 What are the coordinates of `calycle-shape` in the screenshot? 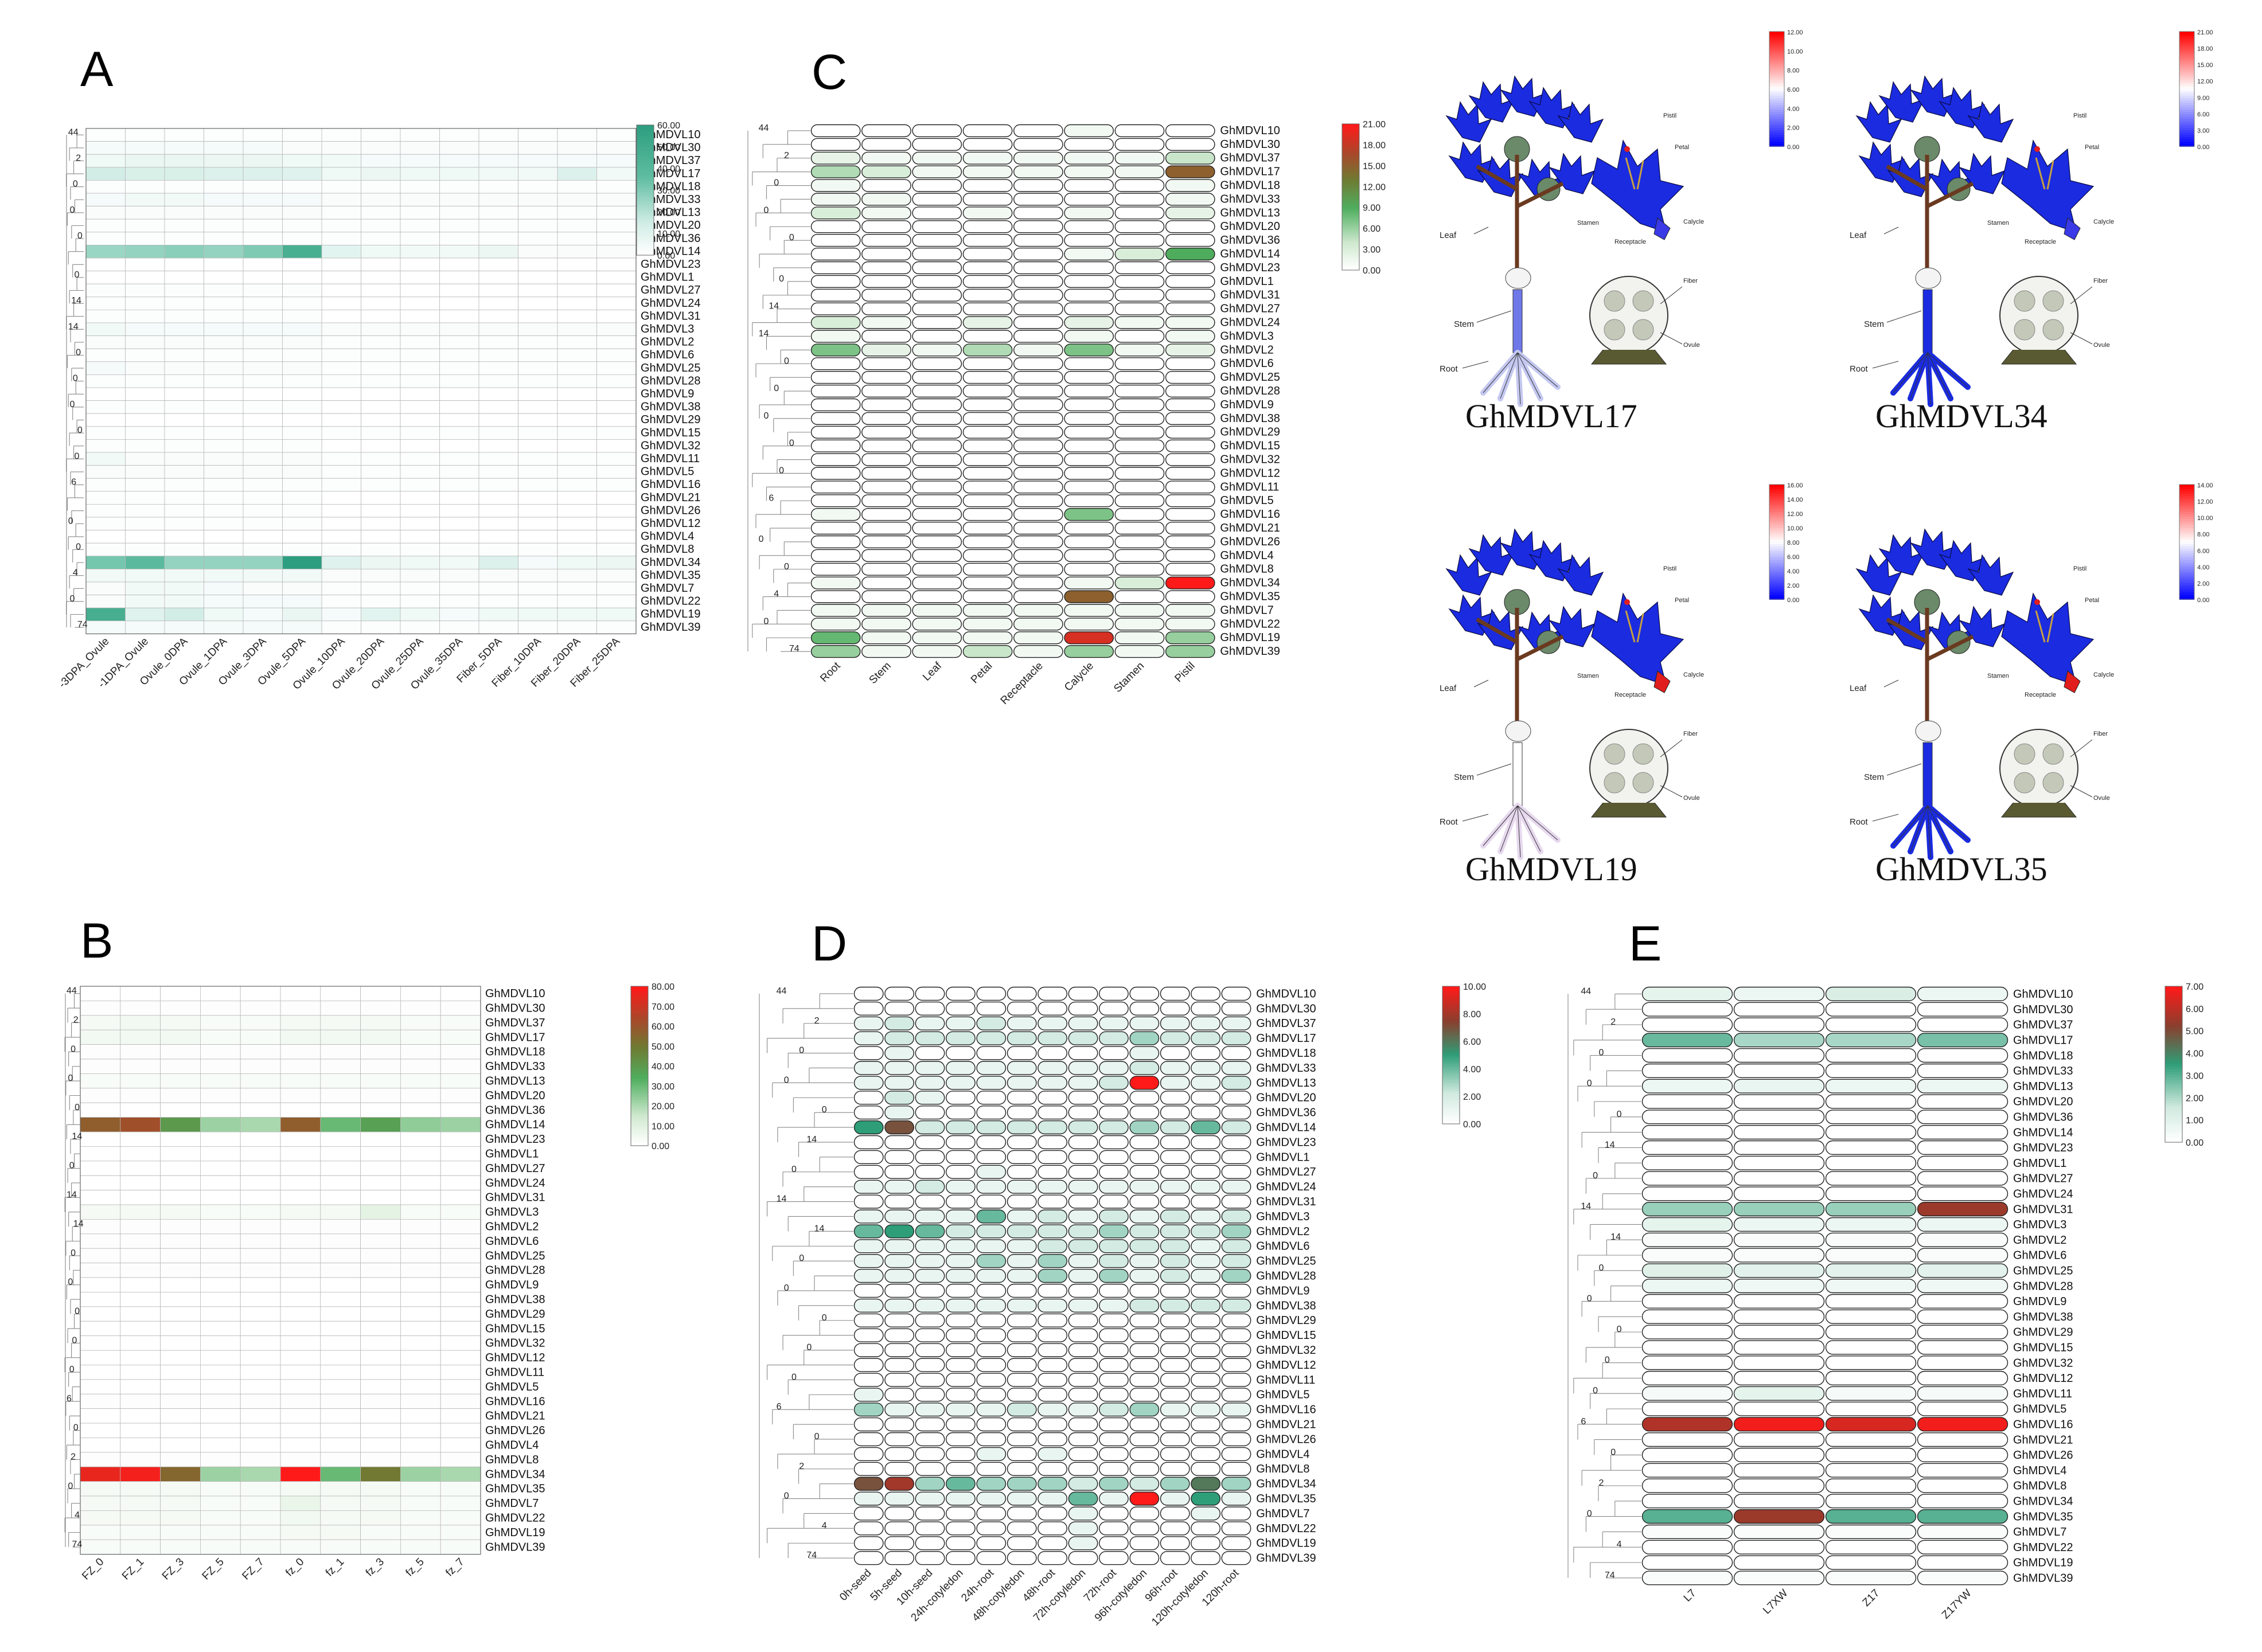 It's located at (2072, 229).